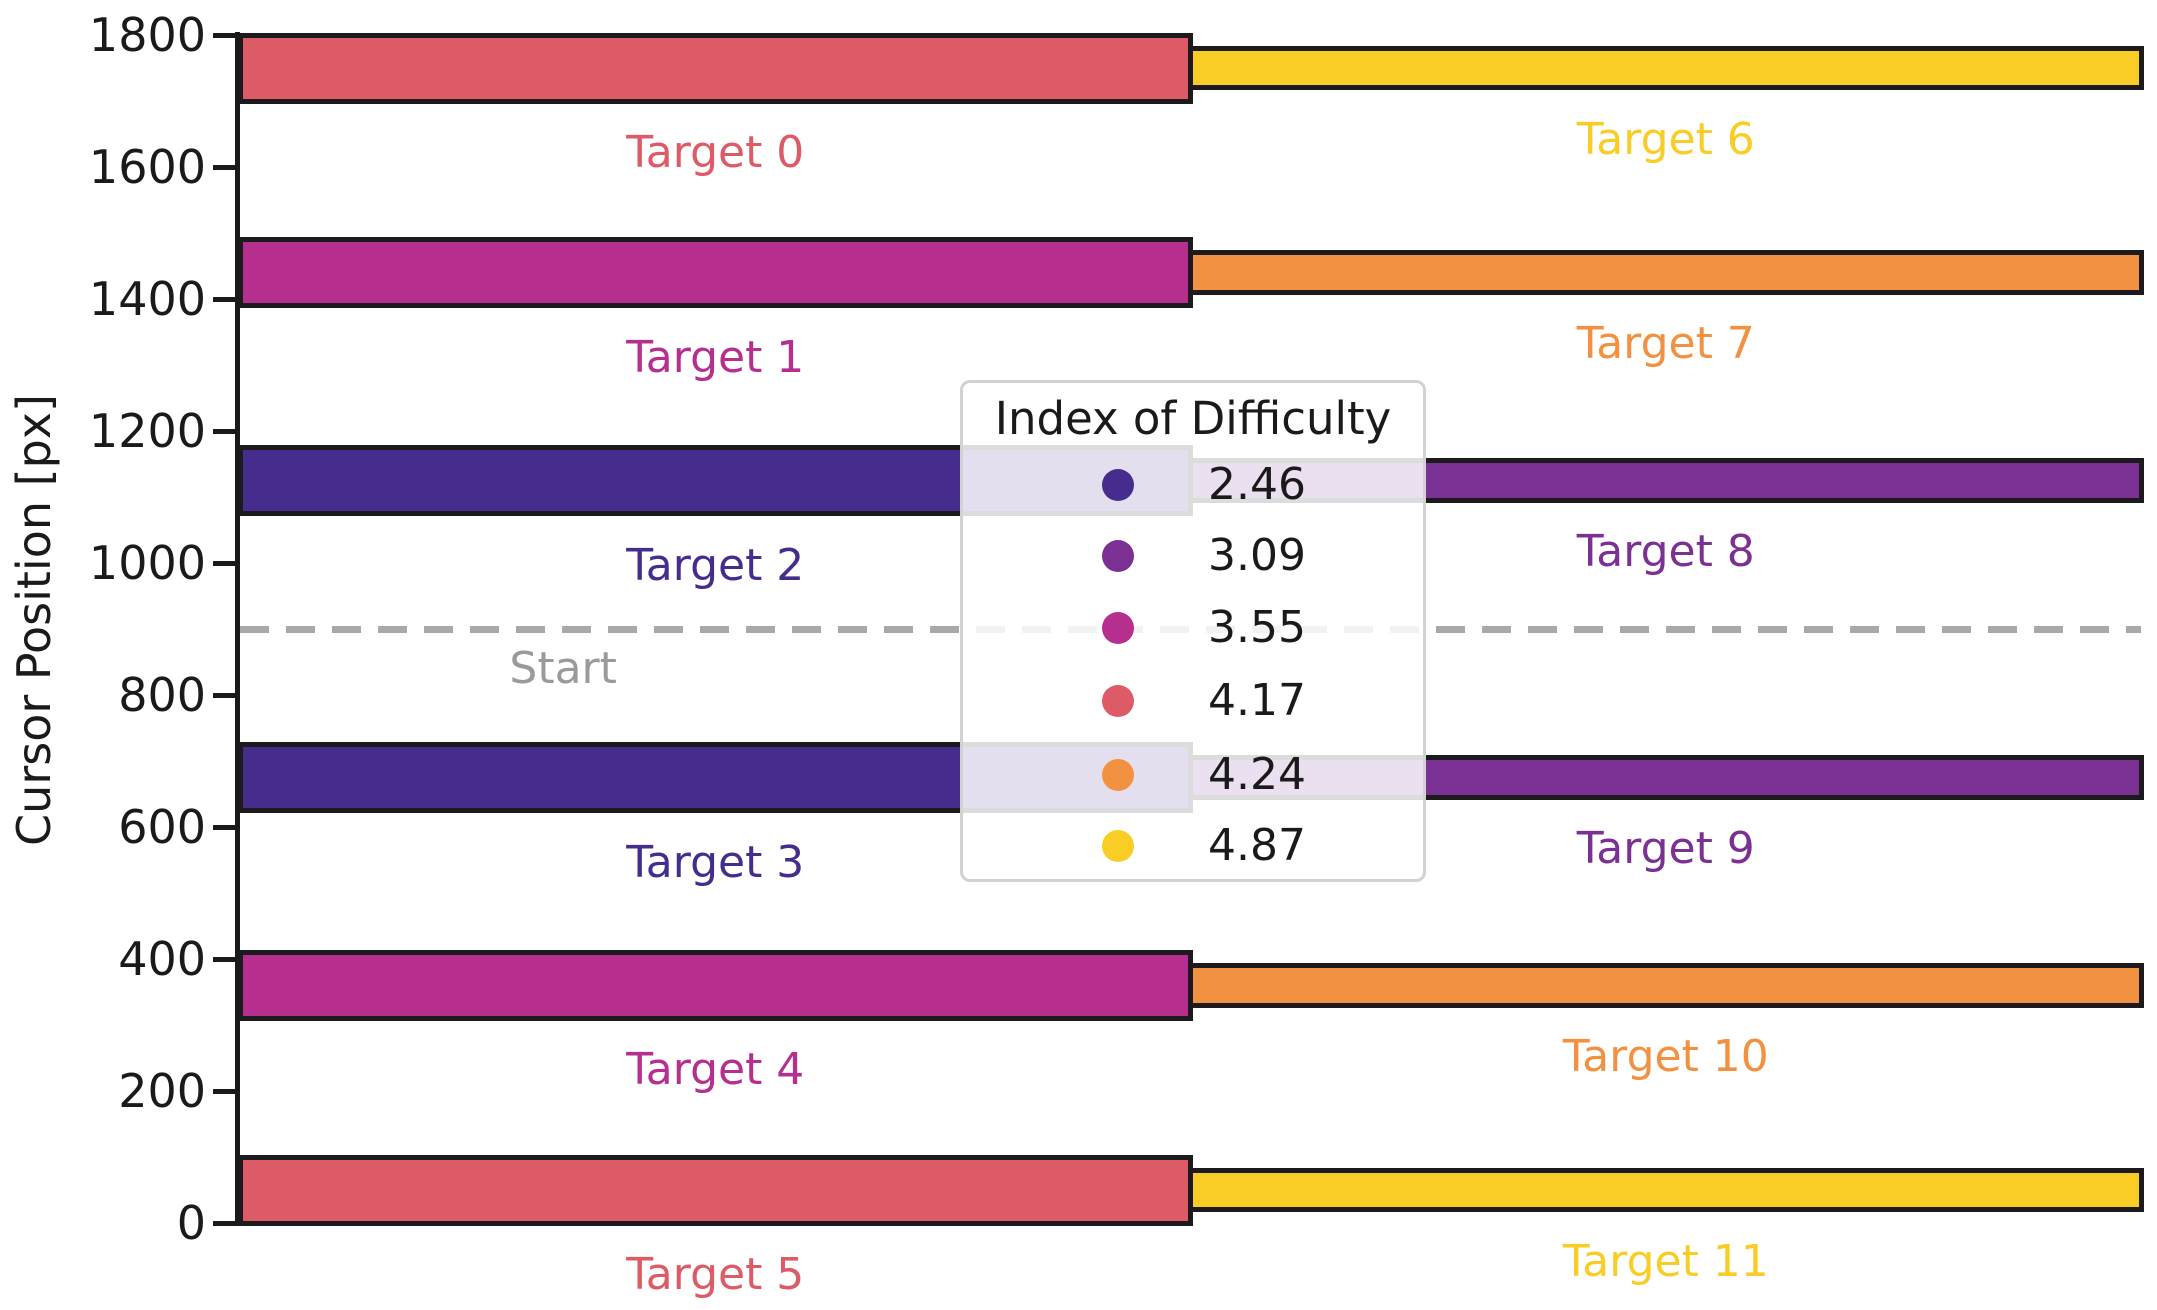 The height and width of the screenshot is (1310, 2157). Describe the element at coordinates (715, 1190) in the screenshot. I see `target-5-bar` at that location.